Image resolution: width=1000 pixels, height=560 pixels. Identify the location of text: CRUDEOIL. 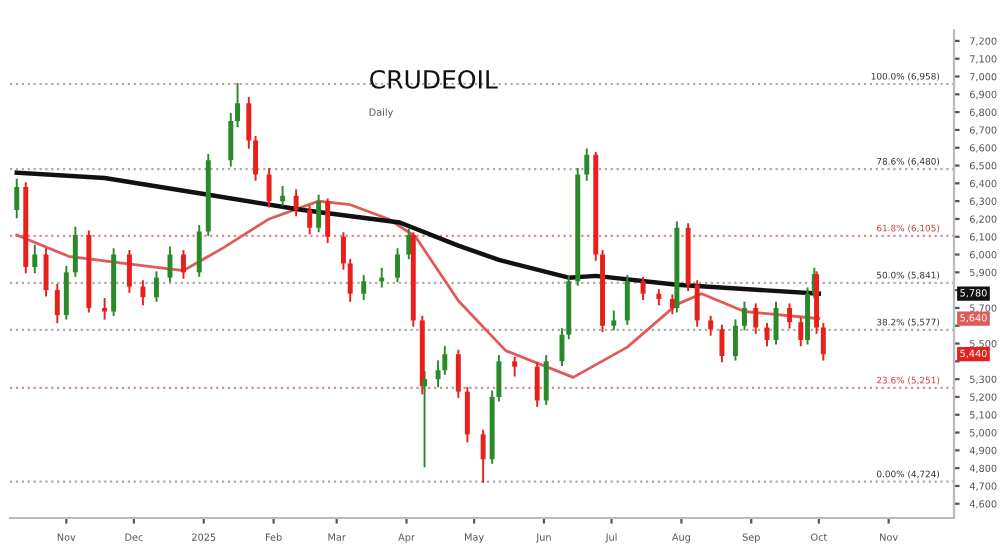
(434, 79).